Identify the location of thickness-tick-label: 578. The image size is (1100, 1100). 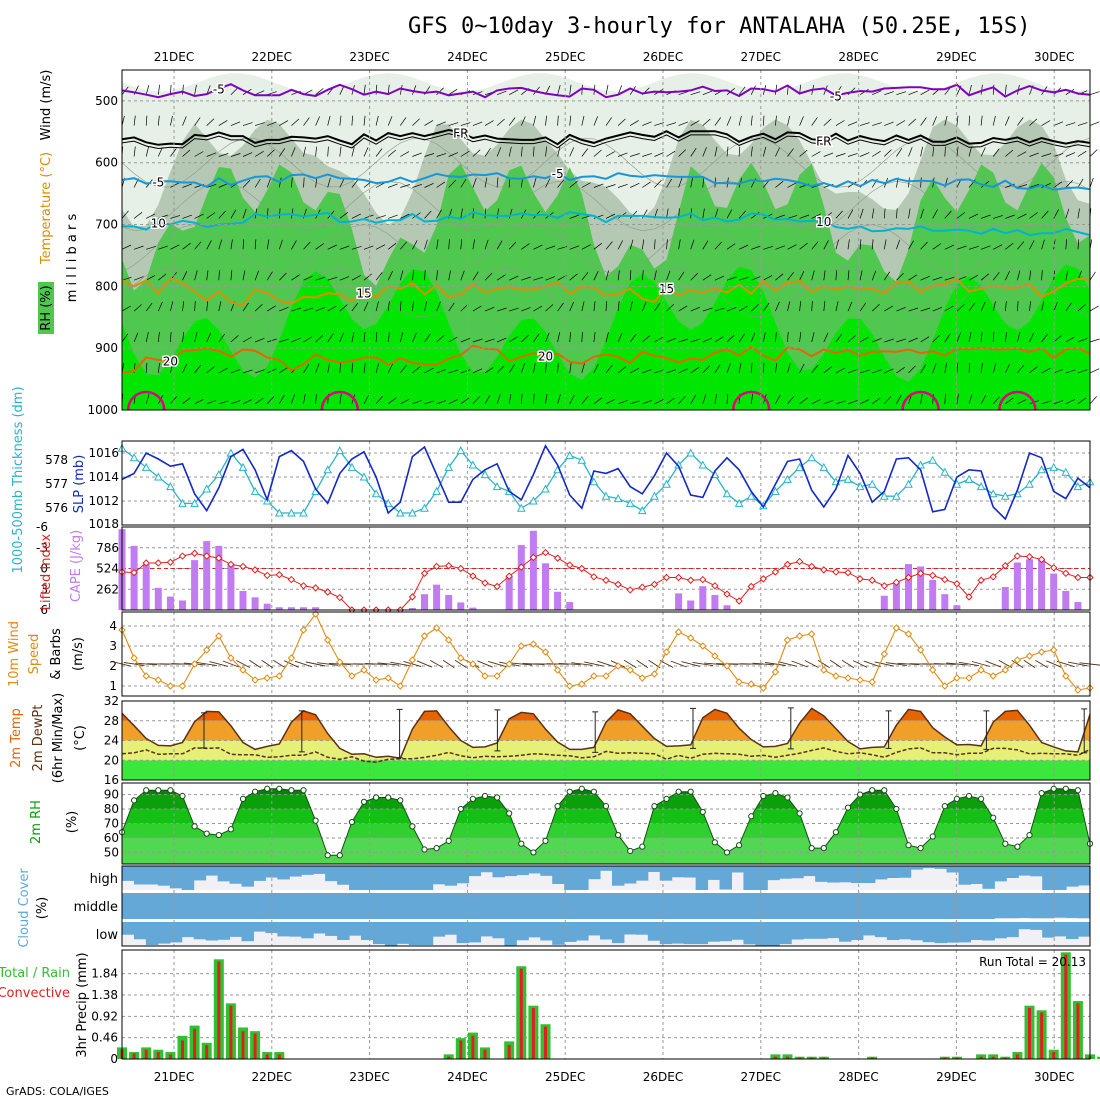
(56, 460).